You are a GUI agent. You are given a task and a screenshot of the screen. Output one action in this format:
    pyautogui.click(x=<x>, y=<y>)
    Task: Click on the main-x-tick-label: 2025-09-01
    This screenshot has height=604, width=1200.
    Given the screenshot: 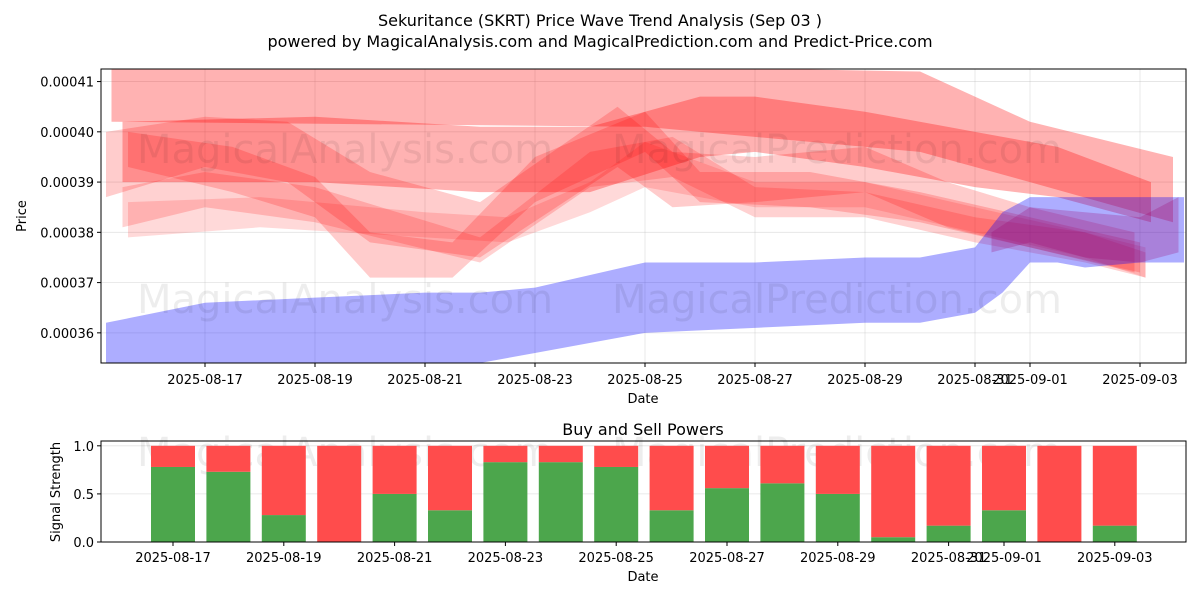 What is the action you would take?
    pyautogui.click(x=1030, y=380)
    